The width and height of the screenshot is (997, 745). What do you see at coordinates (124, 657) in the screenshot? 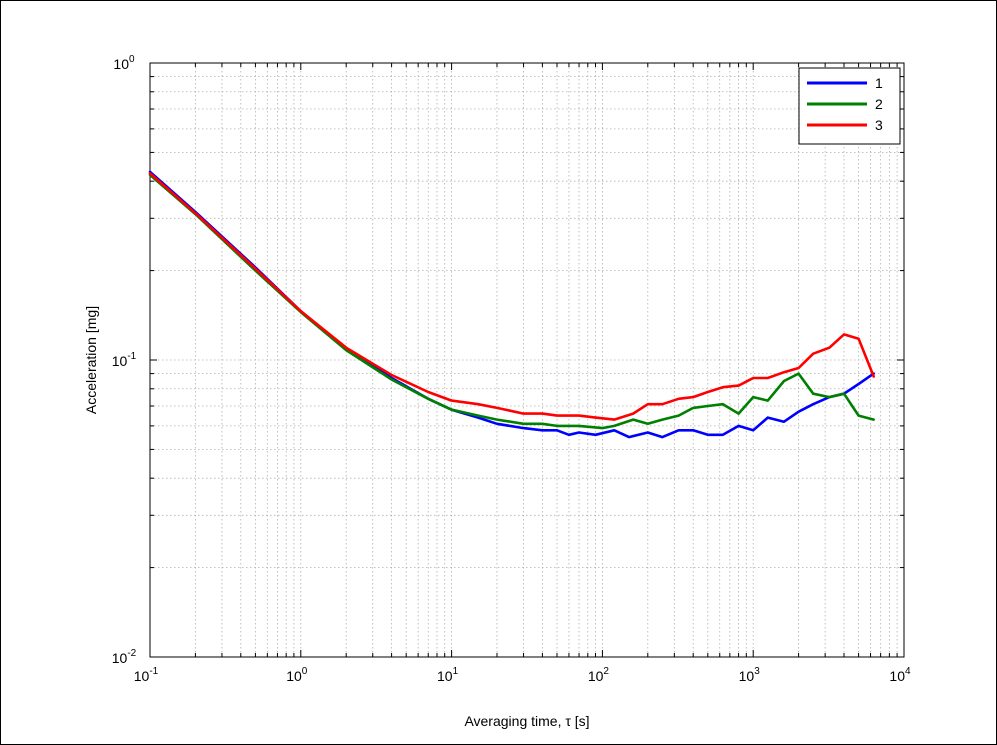
I see `y-tick-label: 10⁻²` at bounding box center [124, 657].